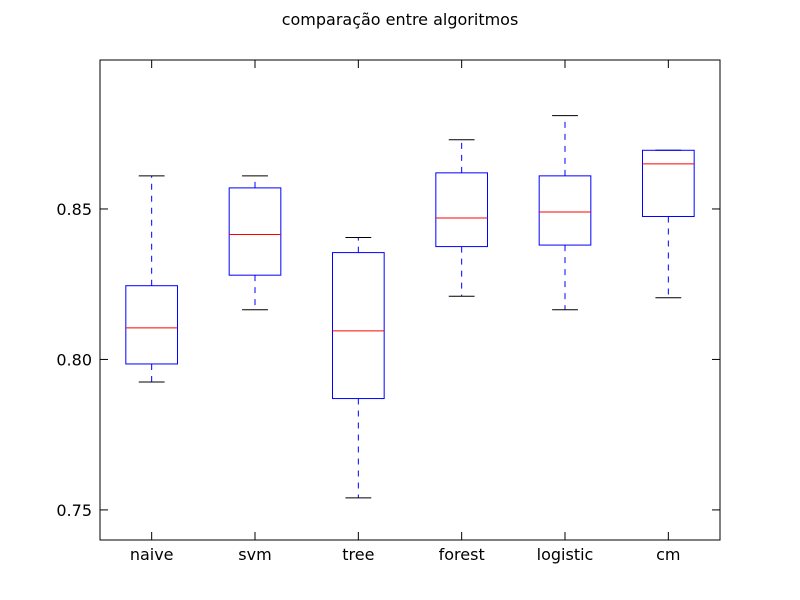 This screenshot has width=800, height=600. Describe the element at coordinates (74, 510) in the screenshot. I see `y-tick-label-0.75: 0.75` at that location.